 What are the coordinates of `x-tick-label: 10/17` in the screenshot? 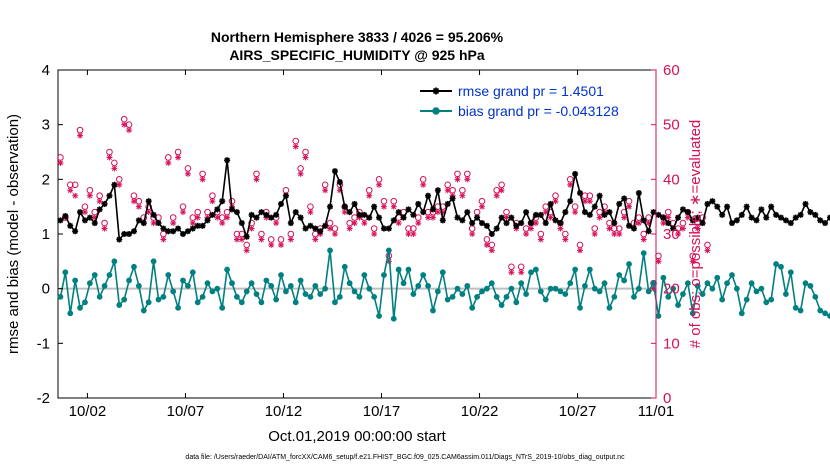 It's located at (382, 411).